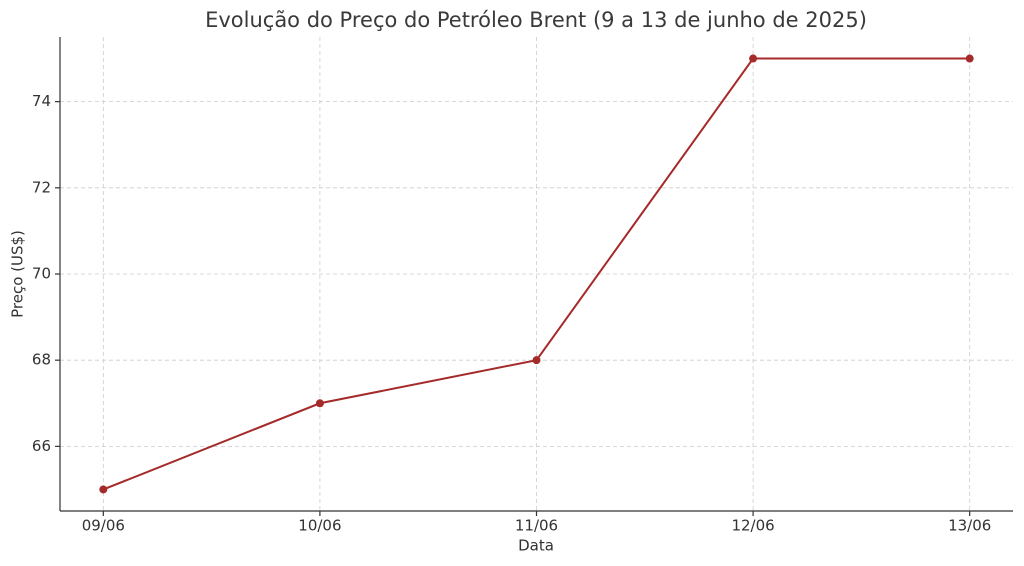 This screenshot has height=566, width=1024. Describe the element at coordinates (752, 526) in the screenshot. I see `x-tick-label: 12/06` at that location.